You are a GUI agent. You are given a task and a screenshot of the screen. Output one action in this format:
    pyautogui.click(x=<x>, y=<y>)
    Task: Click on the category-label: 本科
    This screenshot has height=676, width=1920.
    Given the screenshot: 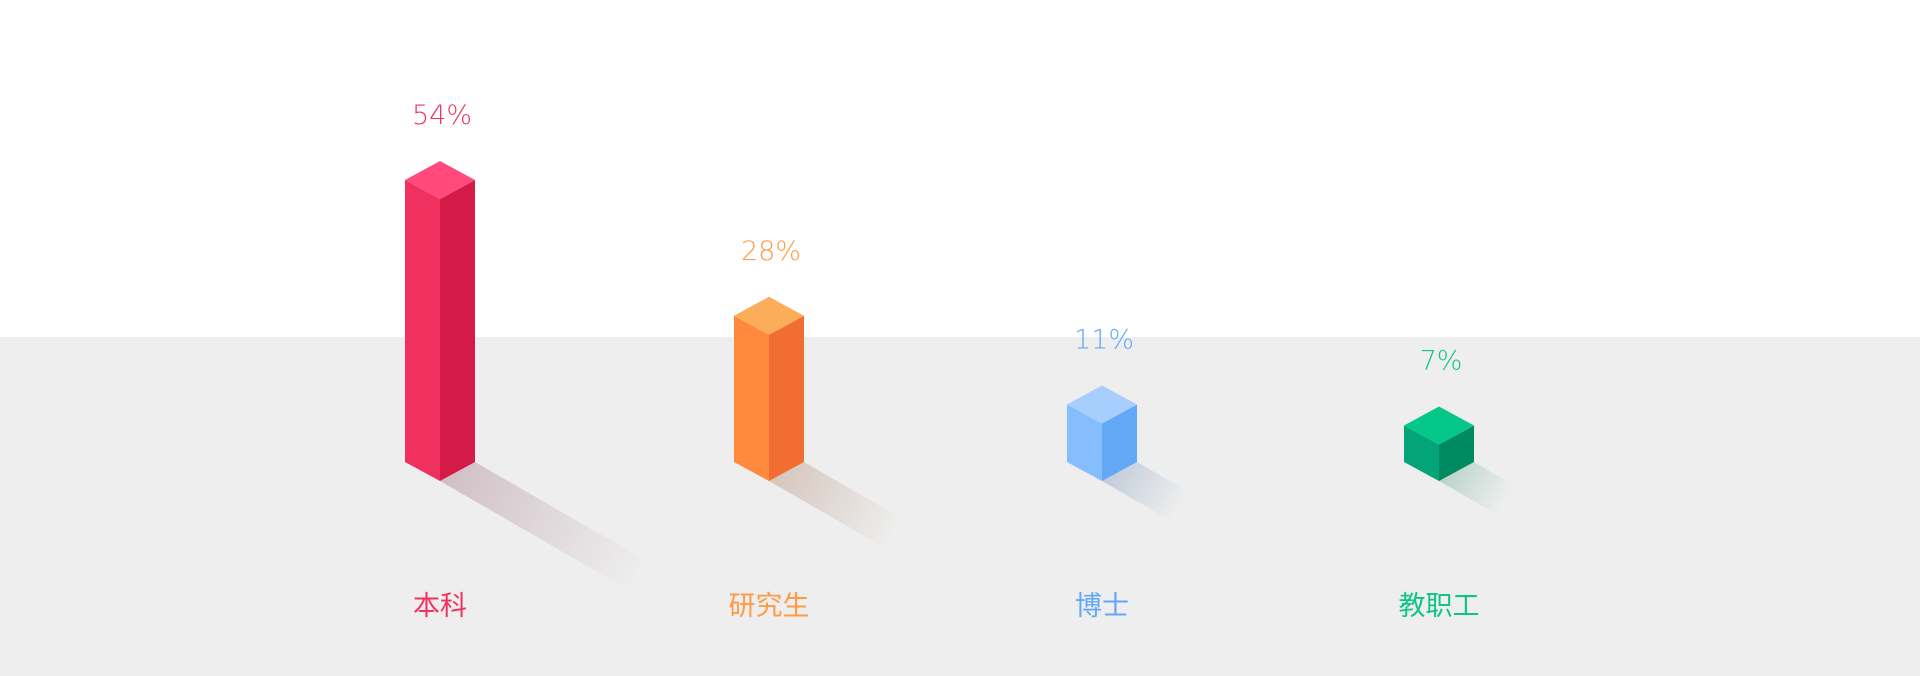 What is the action you would take?
    pyautogui.click(x=440, y=606)
    